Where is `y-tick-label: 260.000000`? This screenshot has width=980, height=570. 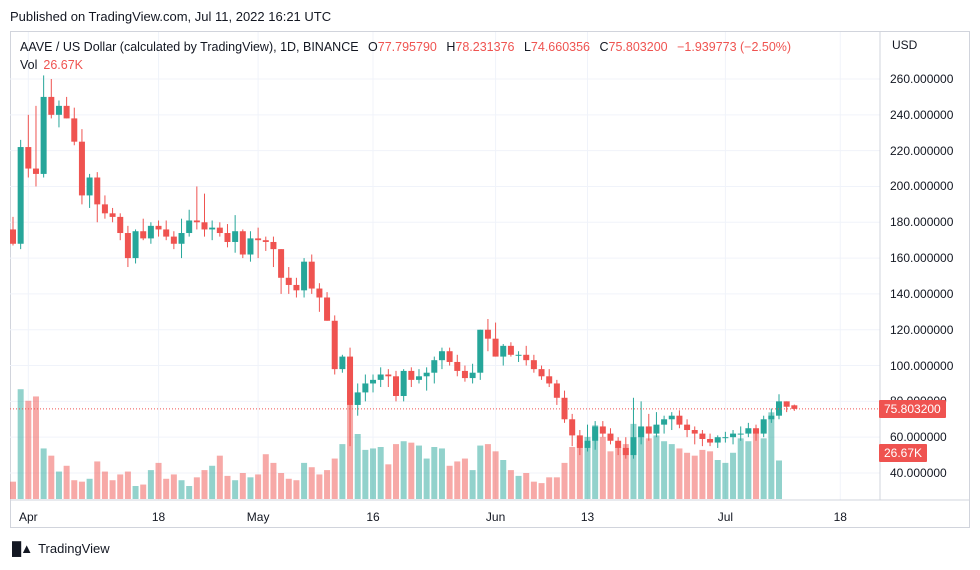
y-tick-label: 260.000000 is located at coordinates (922, 79).